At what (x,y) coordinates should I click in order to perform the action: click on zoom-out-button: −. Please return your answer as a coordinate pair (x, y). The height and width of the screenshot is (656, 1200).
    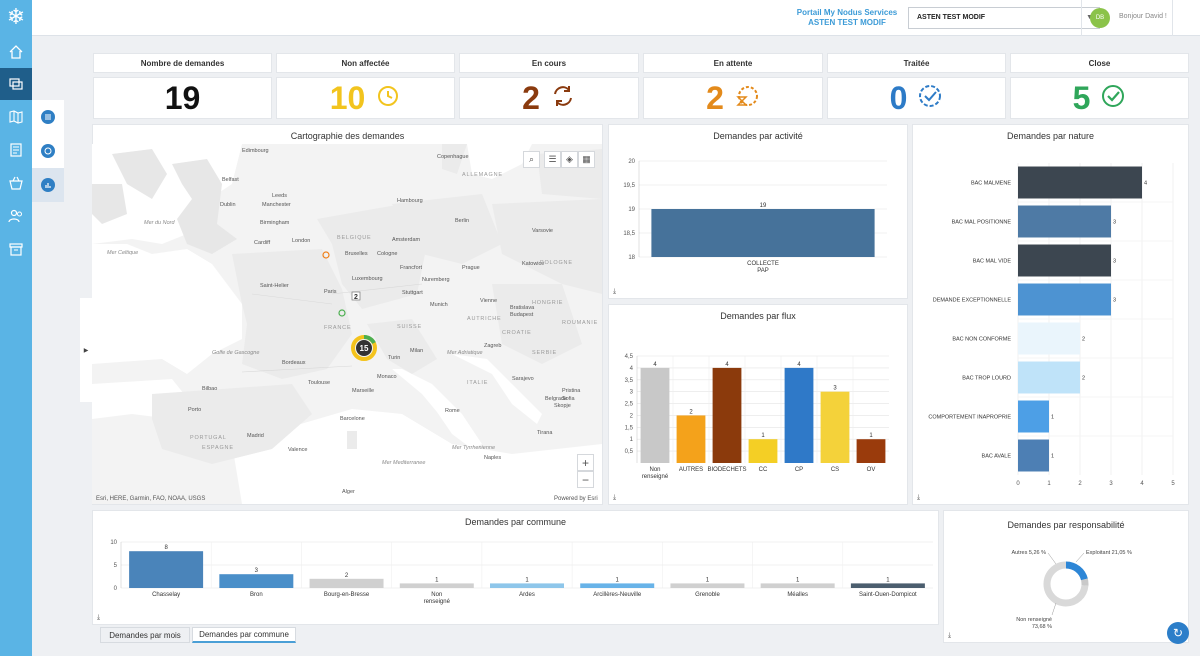
    Looking at the image, I should click on (585, 479).